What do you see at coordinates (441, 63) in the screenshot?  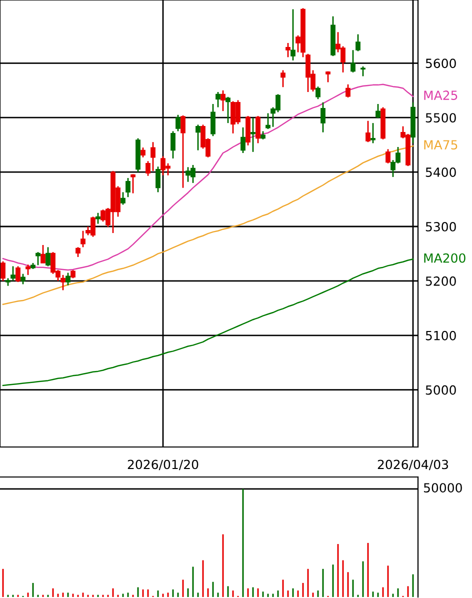 I see `y-tick-label: 5600` at bounding box center [441, 63].